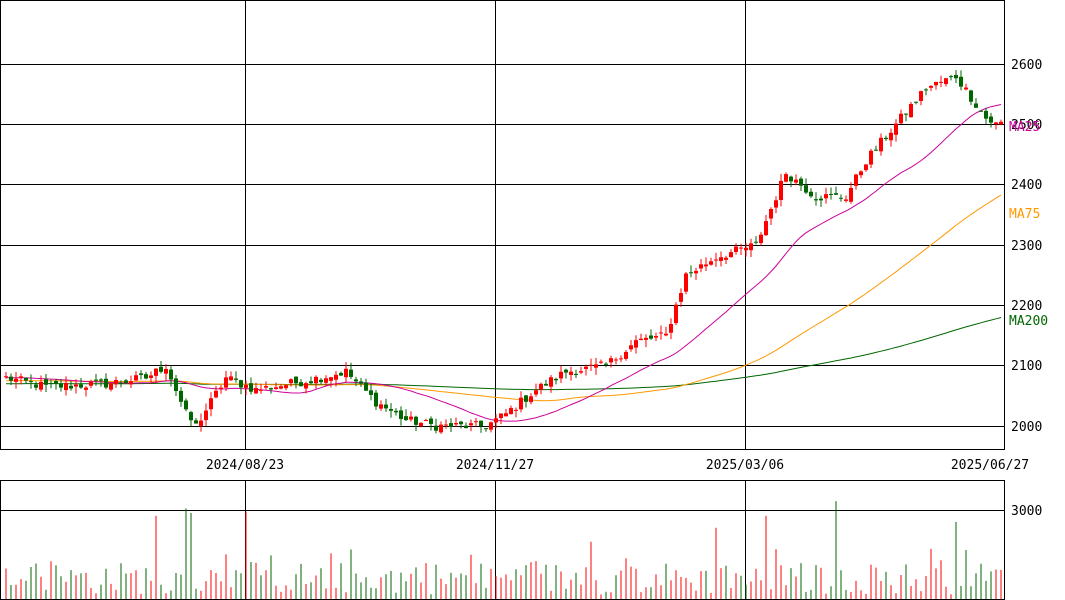 The height and width of the screenshot is (600, 1065). Describe the element at coordinates (1028, 321) in the screenshot. I see `ma200-label: MA200` at that location.